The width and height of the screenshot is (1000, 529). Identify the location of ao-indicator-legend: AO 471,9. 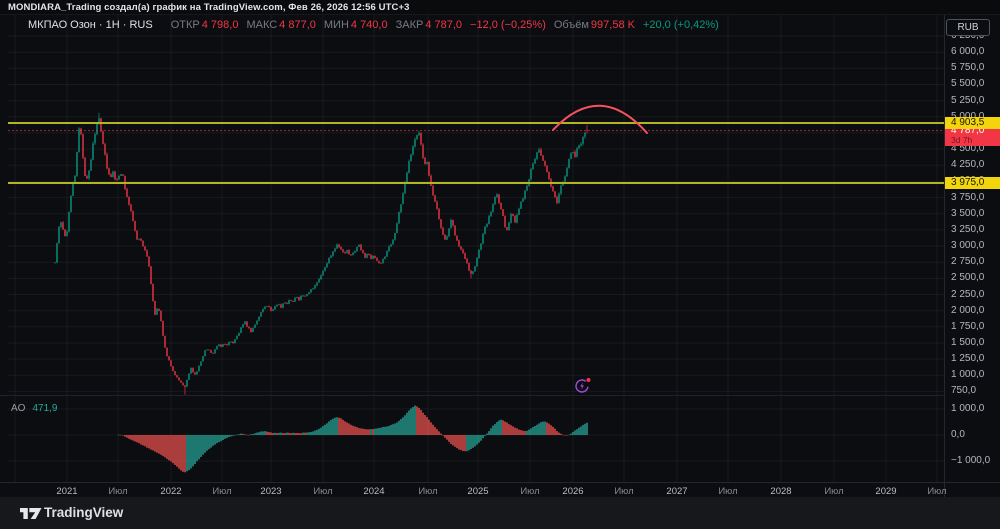
(34, 408).